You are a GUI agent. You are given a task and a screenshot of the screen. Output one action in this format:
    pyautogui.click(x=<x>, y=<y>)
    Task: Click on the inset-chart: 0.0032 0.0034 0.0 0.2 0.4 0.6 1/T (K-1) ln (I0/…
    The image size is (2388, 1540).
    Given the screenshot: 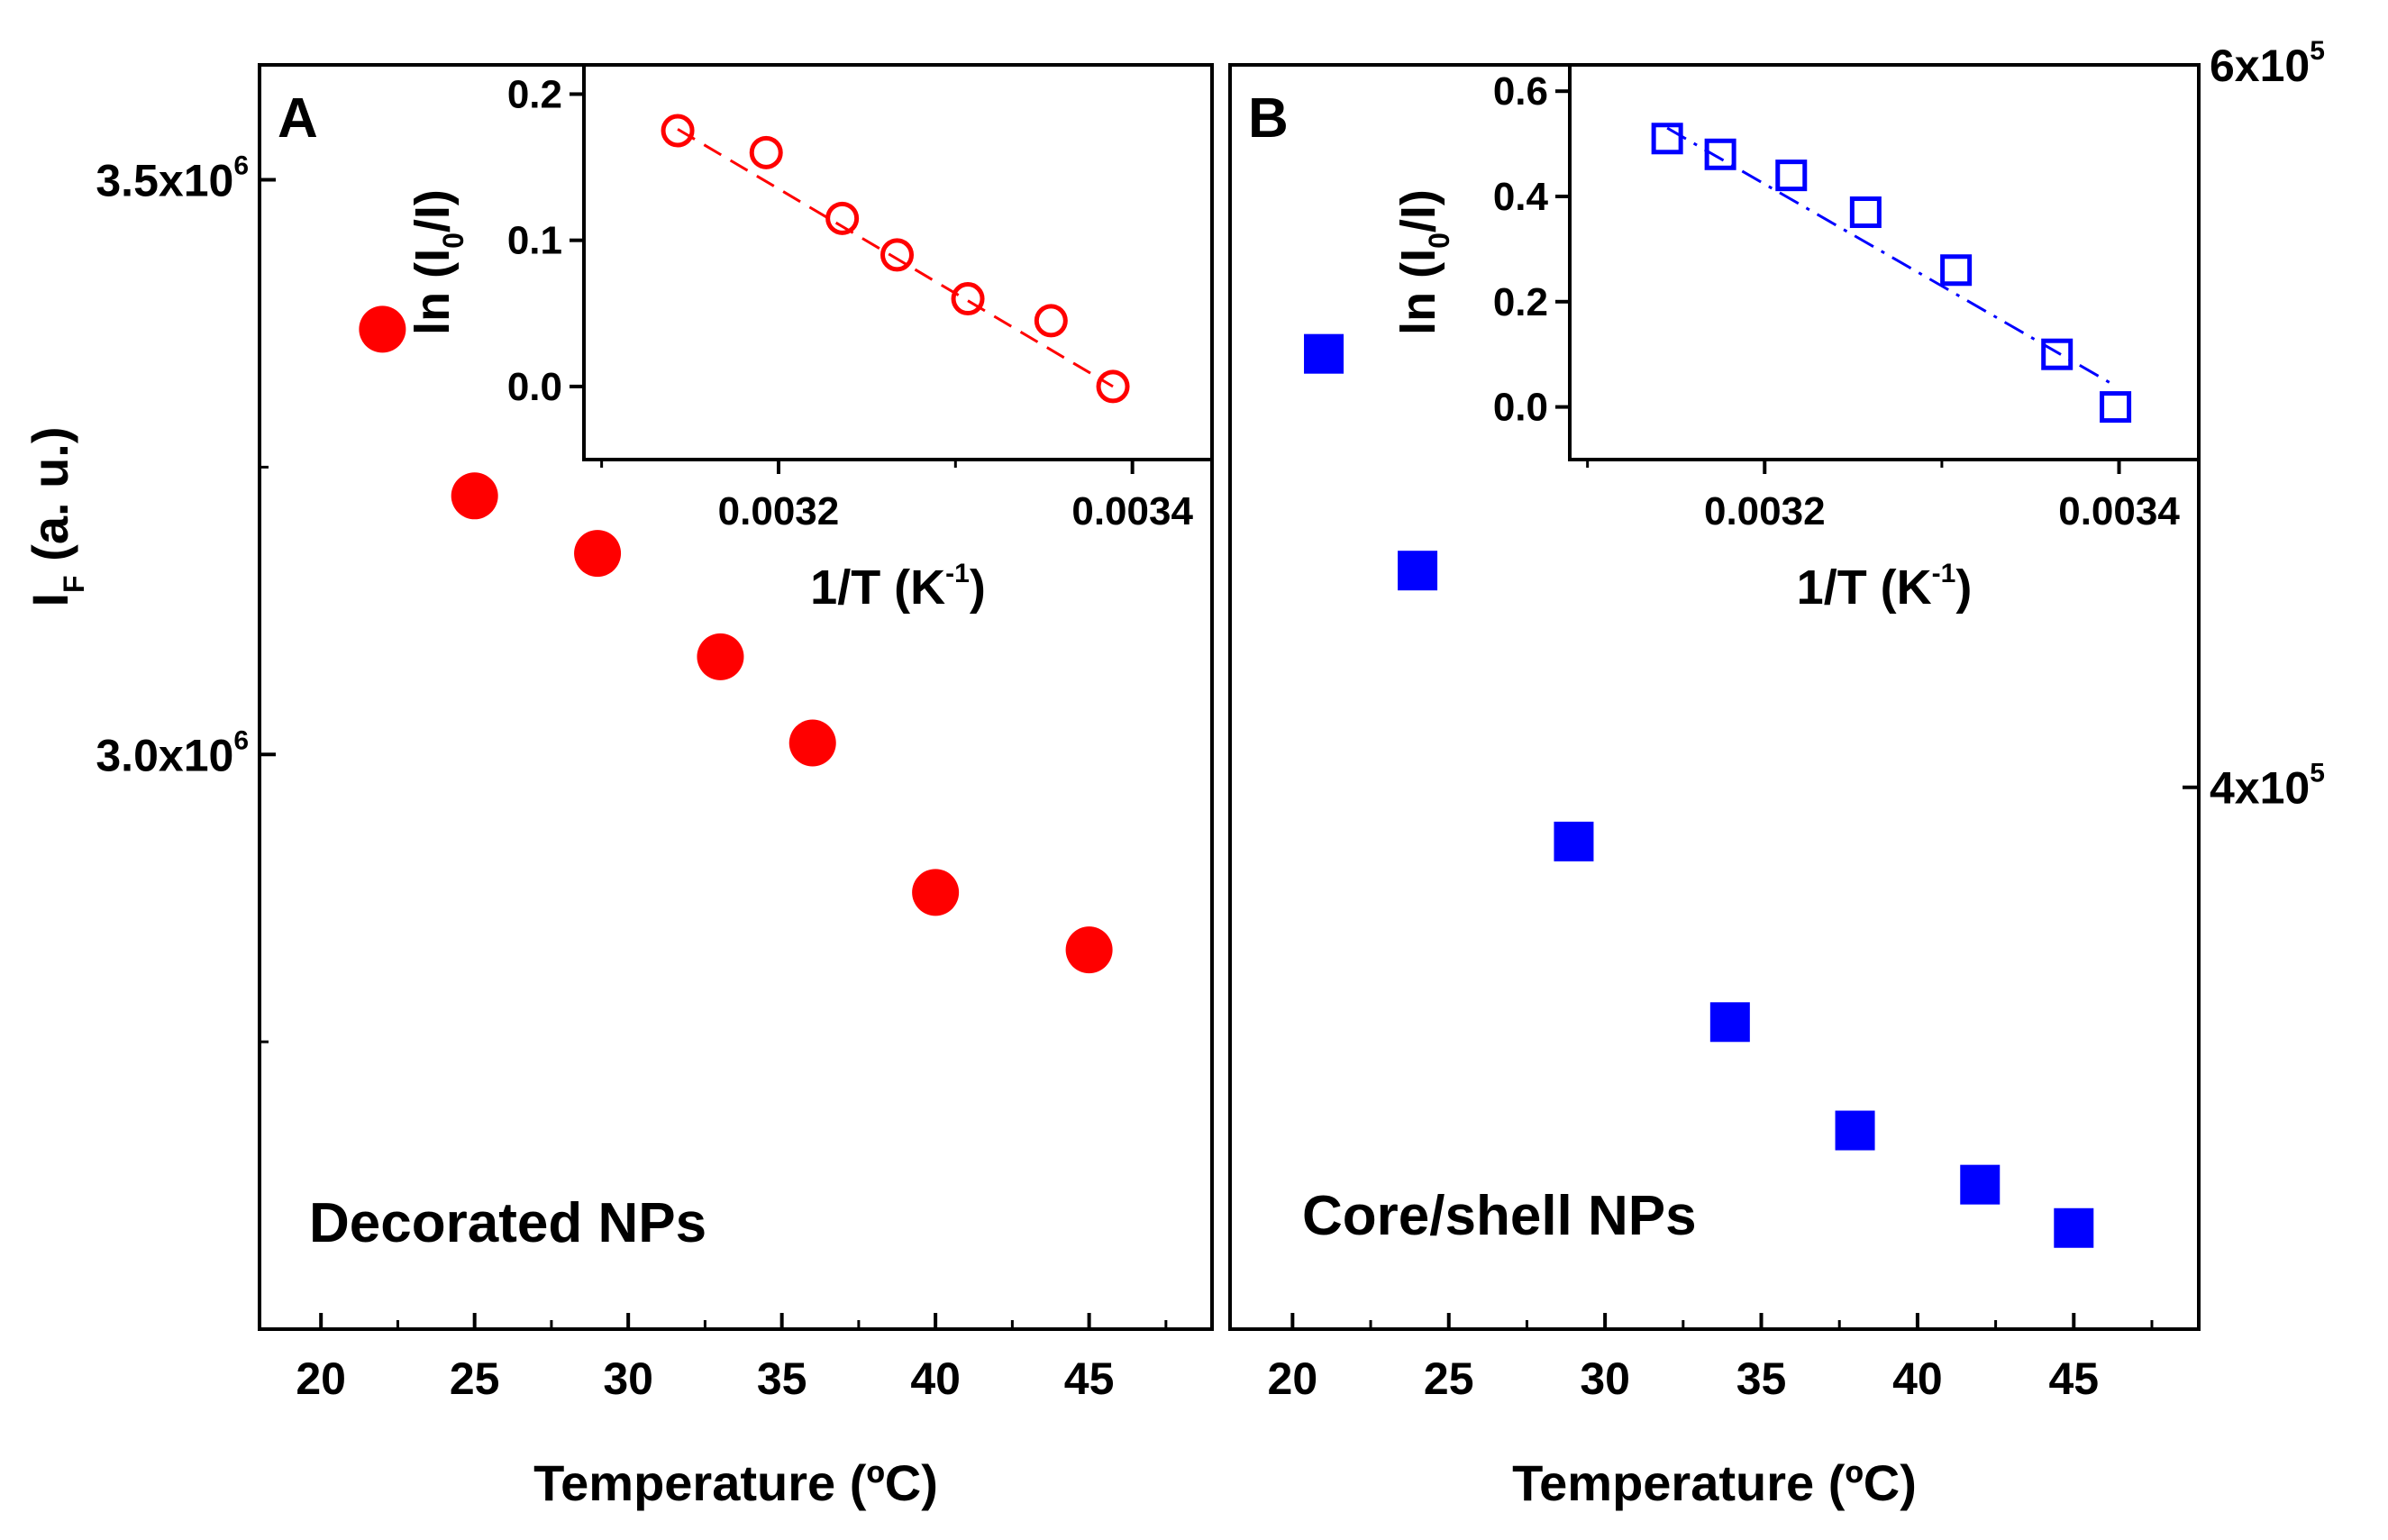 What is the action you would take?
    pyautogui.click(x=1796, y=339)
    